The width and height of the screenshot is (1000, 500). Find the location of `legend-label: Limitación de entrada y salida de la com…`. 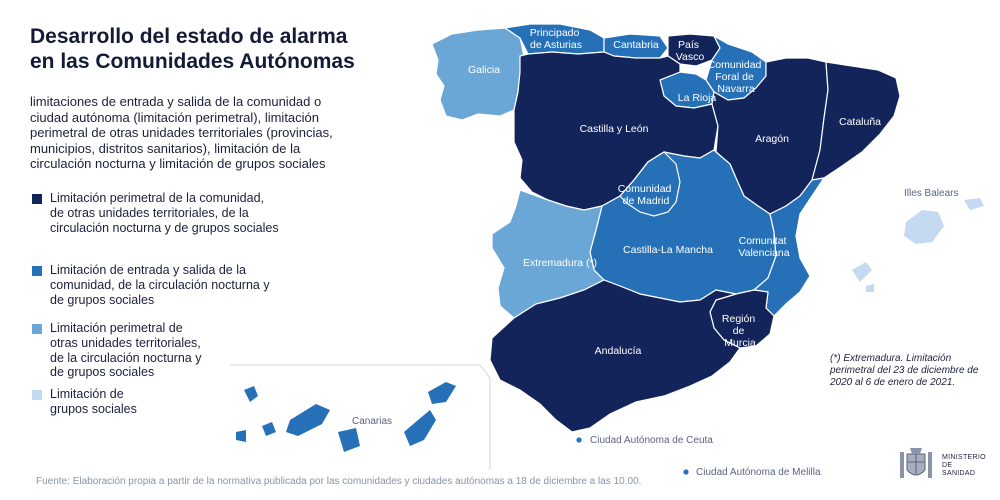

legend-label: Limitación de entrada y salida de la com… is located at coordinates (160, 285).